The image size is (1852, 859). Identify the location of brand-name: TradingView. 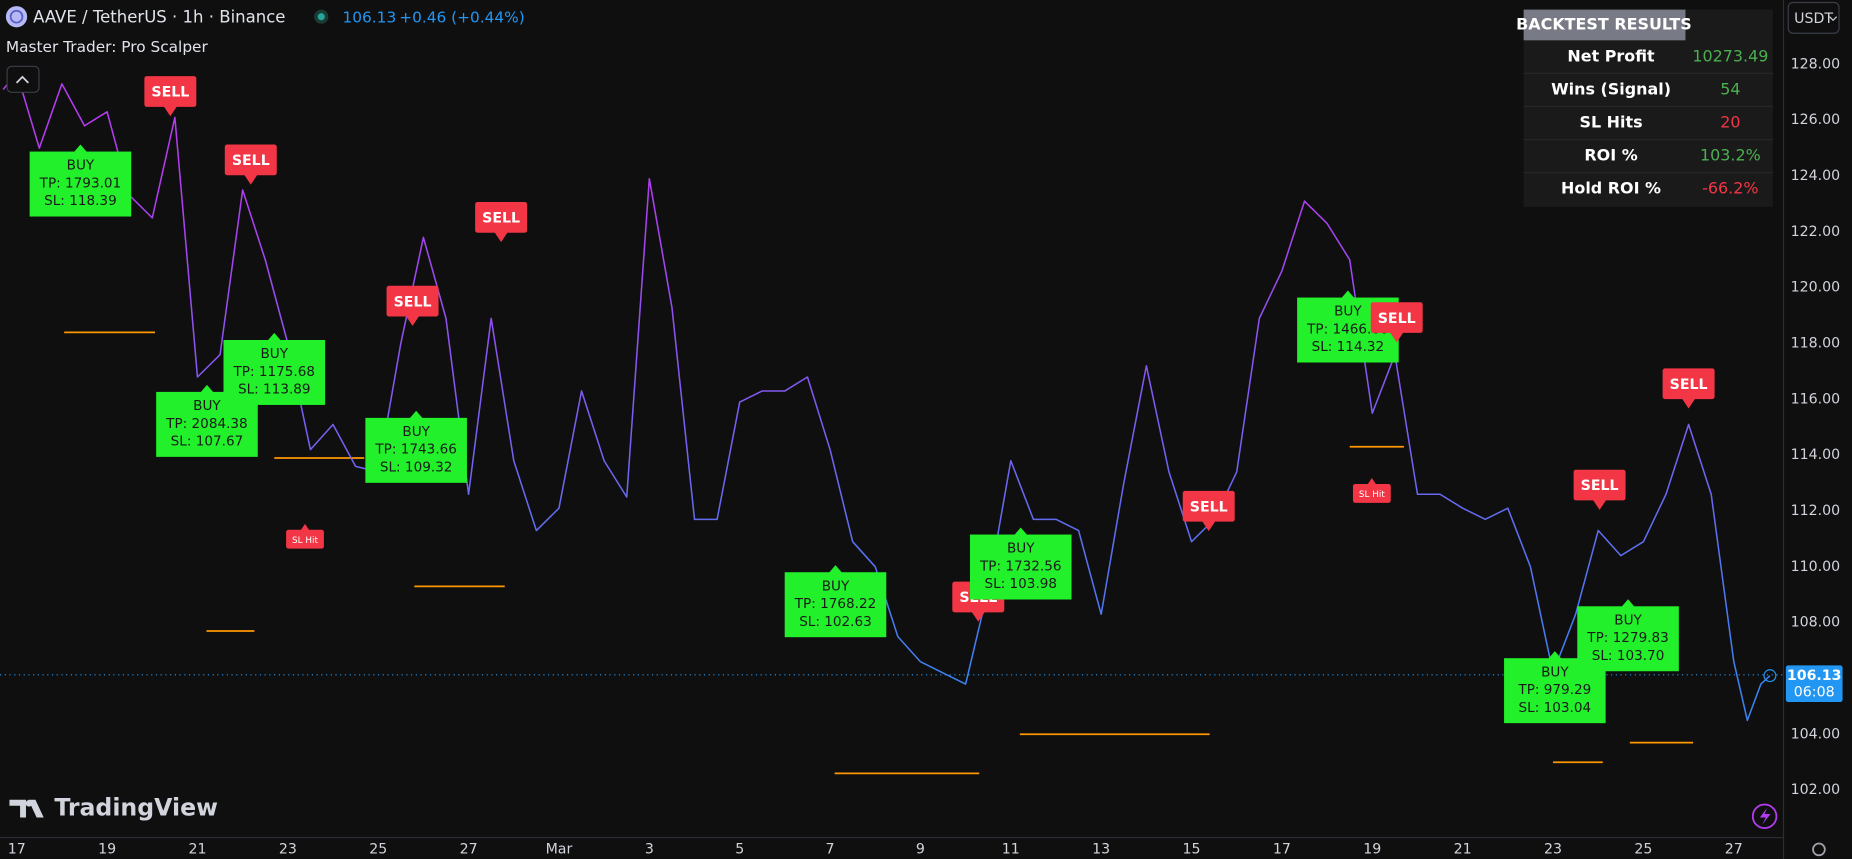
(136, 808).